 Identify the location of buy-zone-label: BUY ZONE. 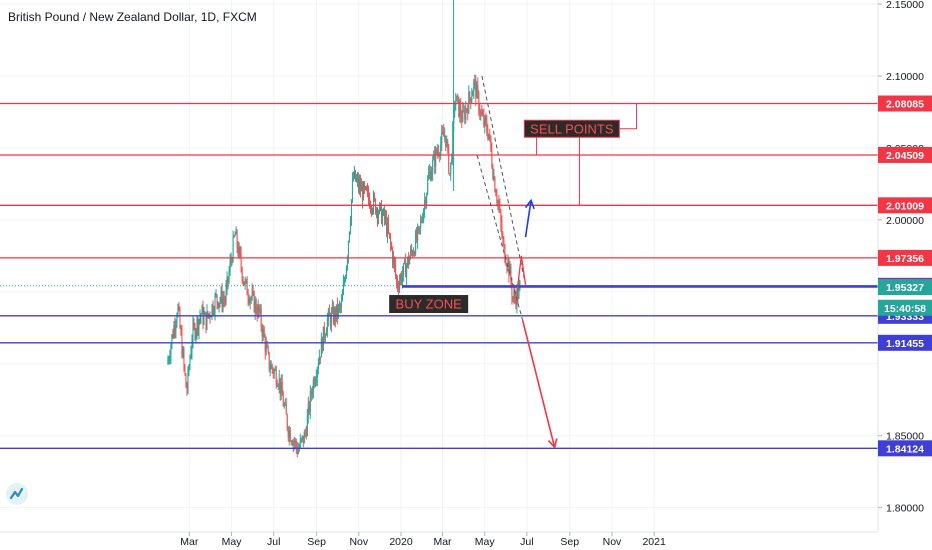
(429, 304).